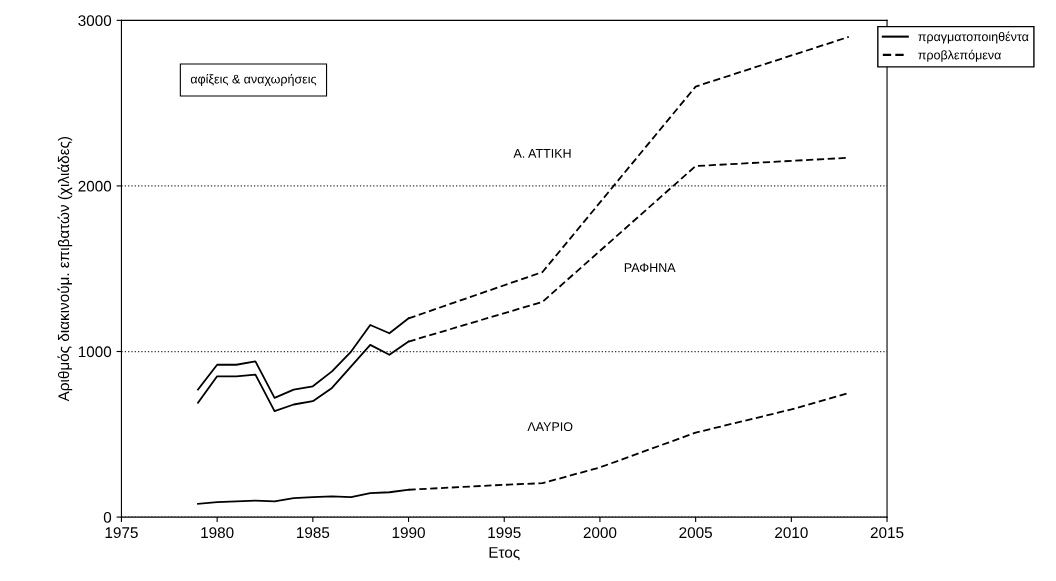 This screenshot has width=1056, height=581. Describe the element at coordinates (504, 533) in the screenshot. I see `x-tick-label: 1995` at that location.